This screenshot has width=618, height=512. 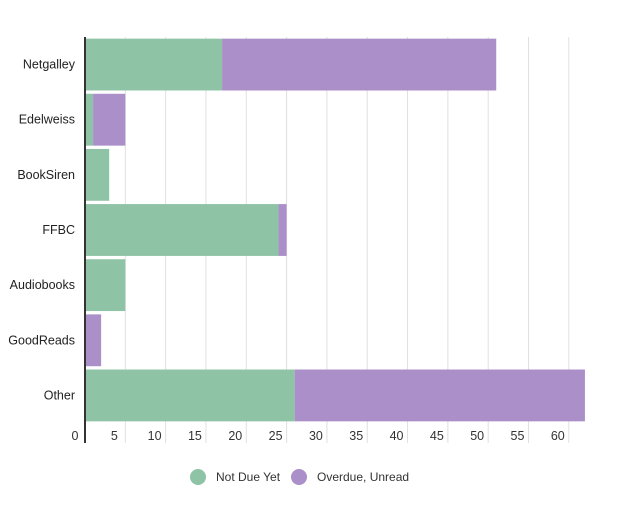 I want to click on legend: Not Due Yet Overdue, Unread, so click(x=299, y=477).